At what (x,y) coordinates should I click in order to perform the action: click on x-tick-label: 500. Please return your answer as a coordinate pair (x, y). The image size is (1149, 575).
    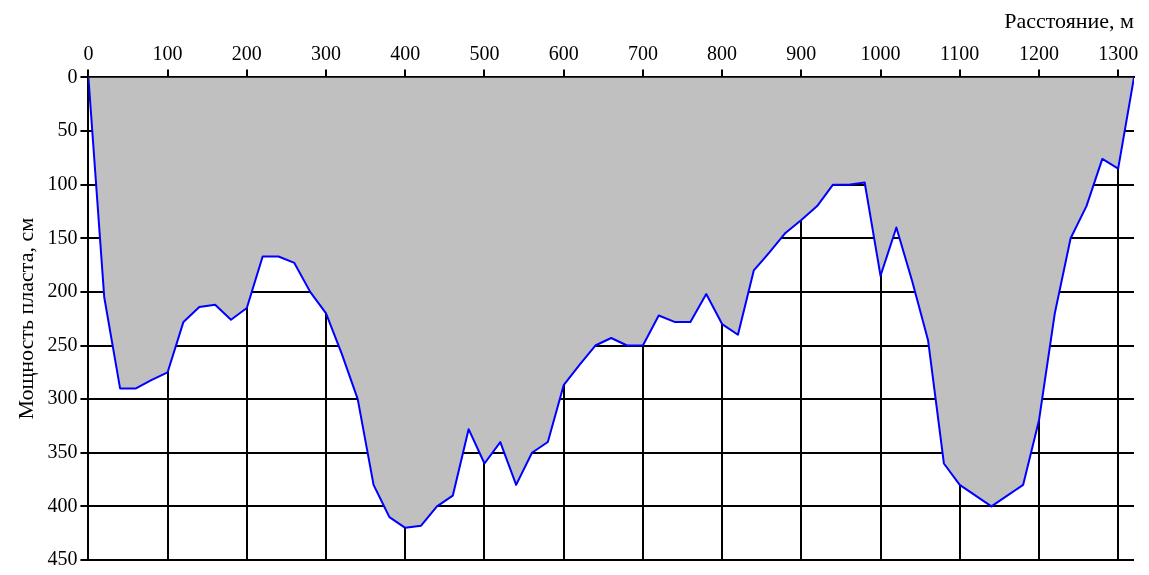
    Looking at the image, I should click on (484, 52).